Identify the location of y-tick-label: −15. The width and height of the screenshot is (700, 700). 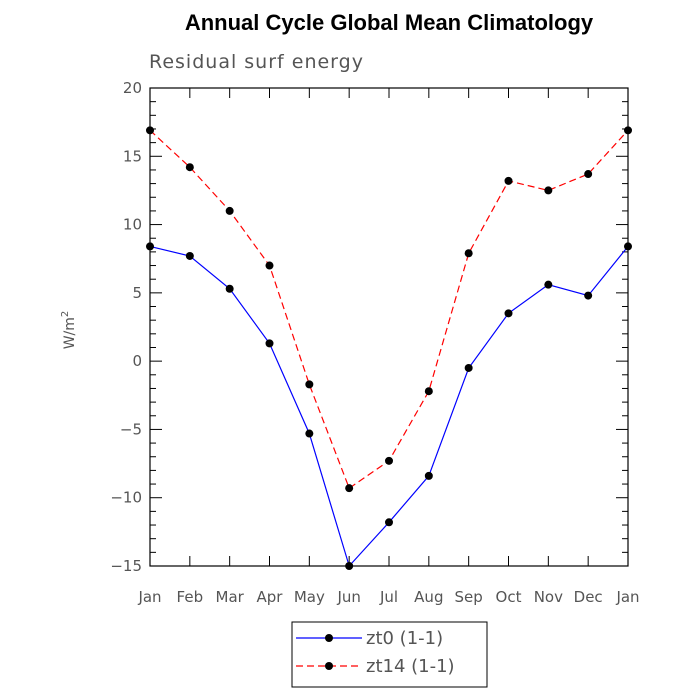
(126, 566).